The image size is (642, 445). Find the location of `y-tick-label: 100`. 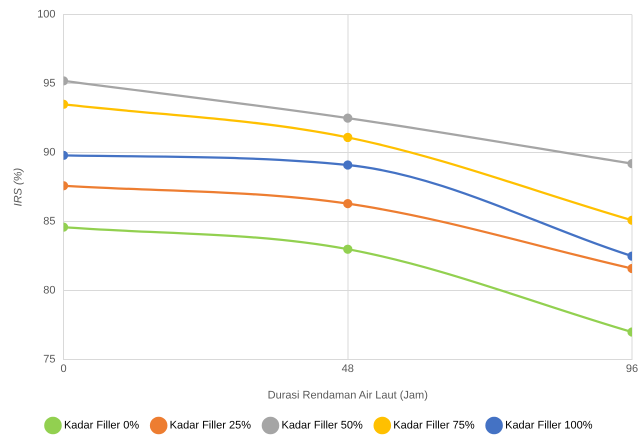

y-tick-label: 100 is located at coordinates (46, 14).